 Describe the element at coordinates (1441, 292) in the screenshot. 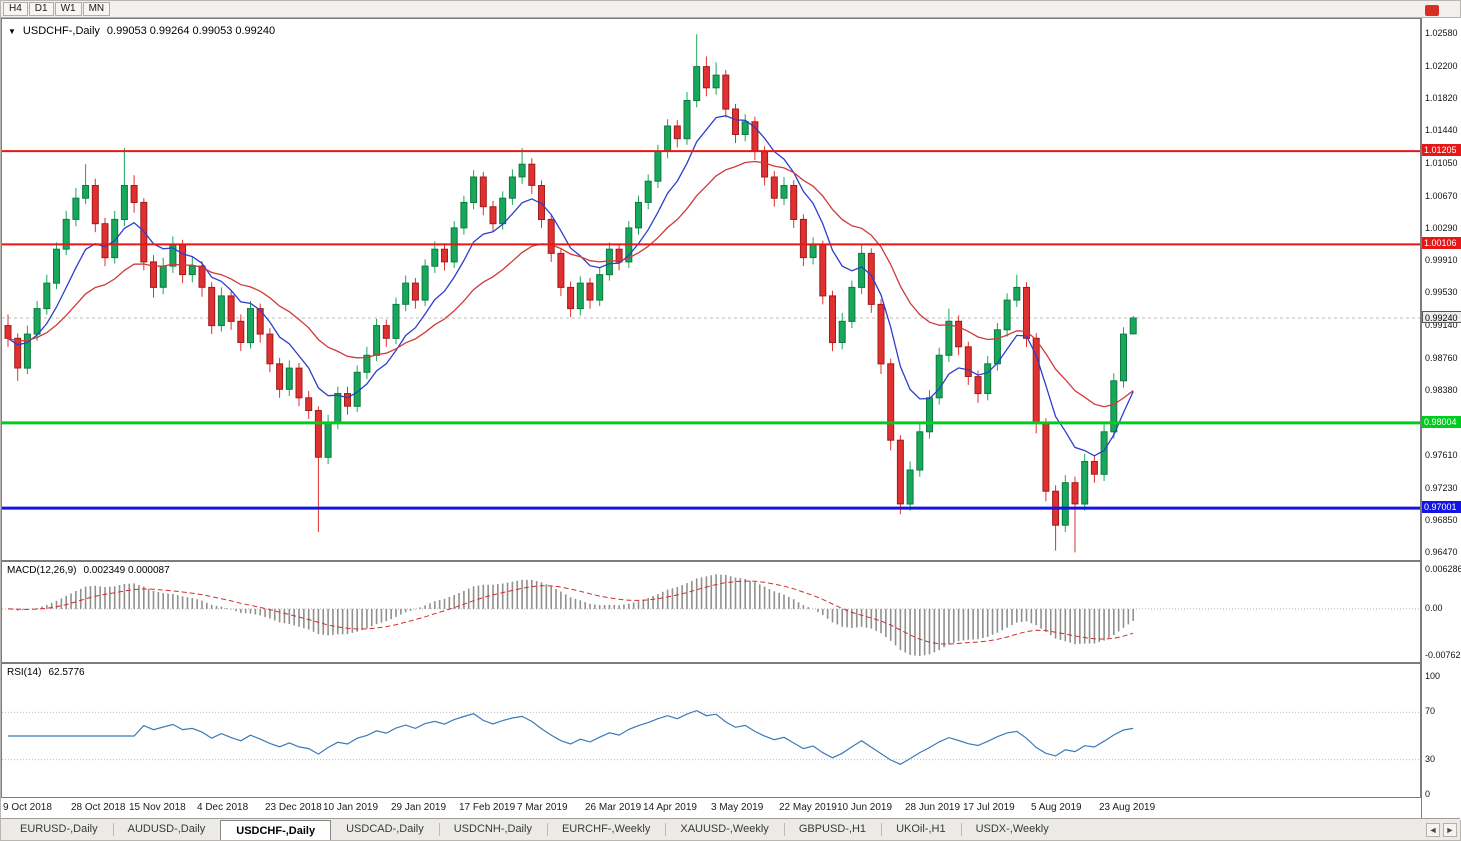

I see `price-tick: 0.99530` at that location.